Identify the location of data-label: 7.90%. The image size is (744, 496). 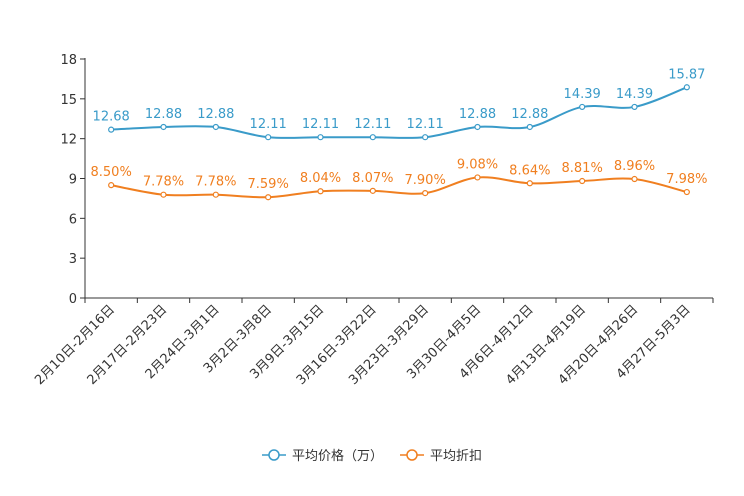
(425, 180).